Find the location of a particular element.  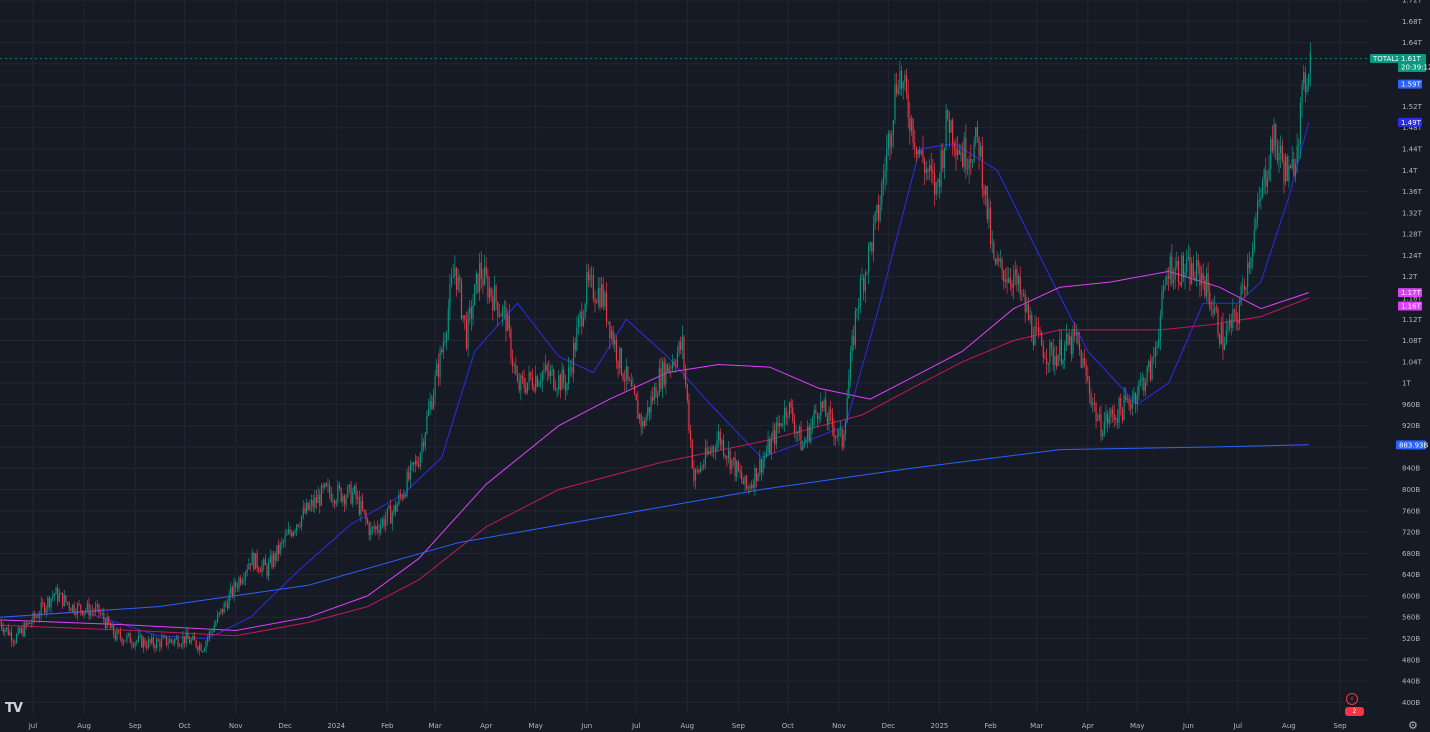

blue-ma-tag: 1.49T is located at coordinates (1411, 123).